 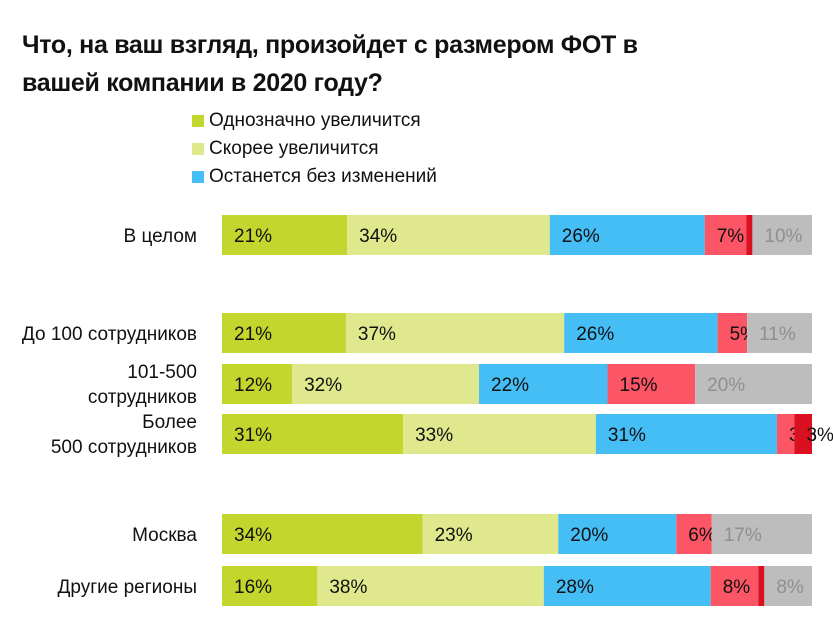 I want to click on data-label-5-3: 8%, so click(x=737, y=587).